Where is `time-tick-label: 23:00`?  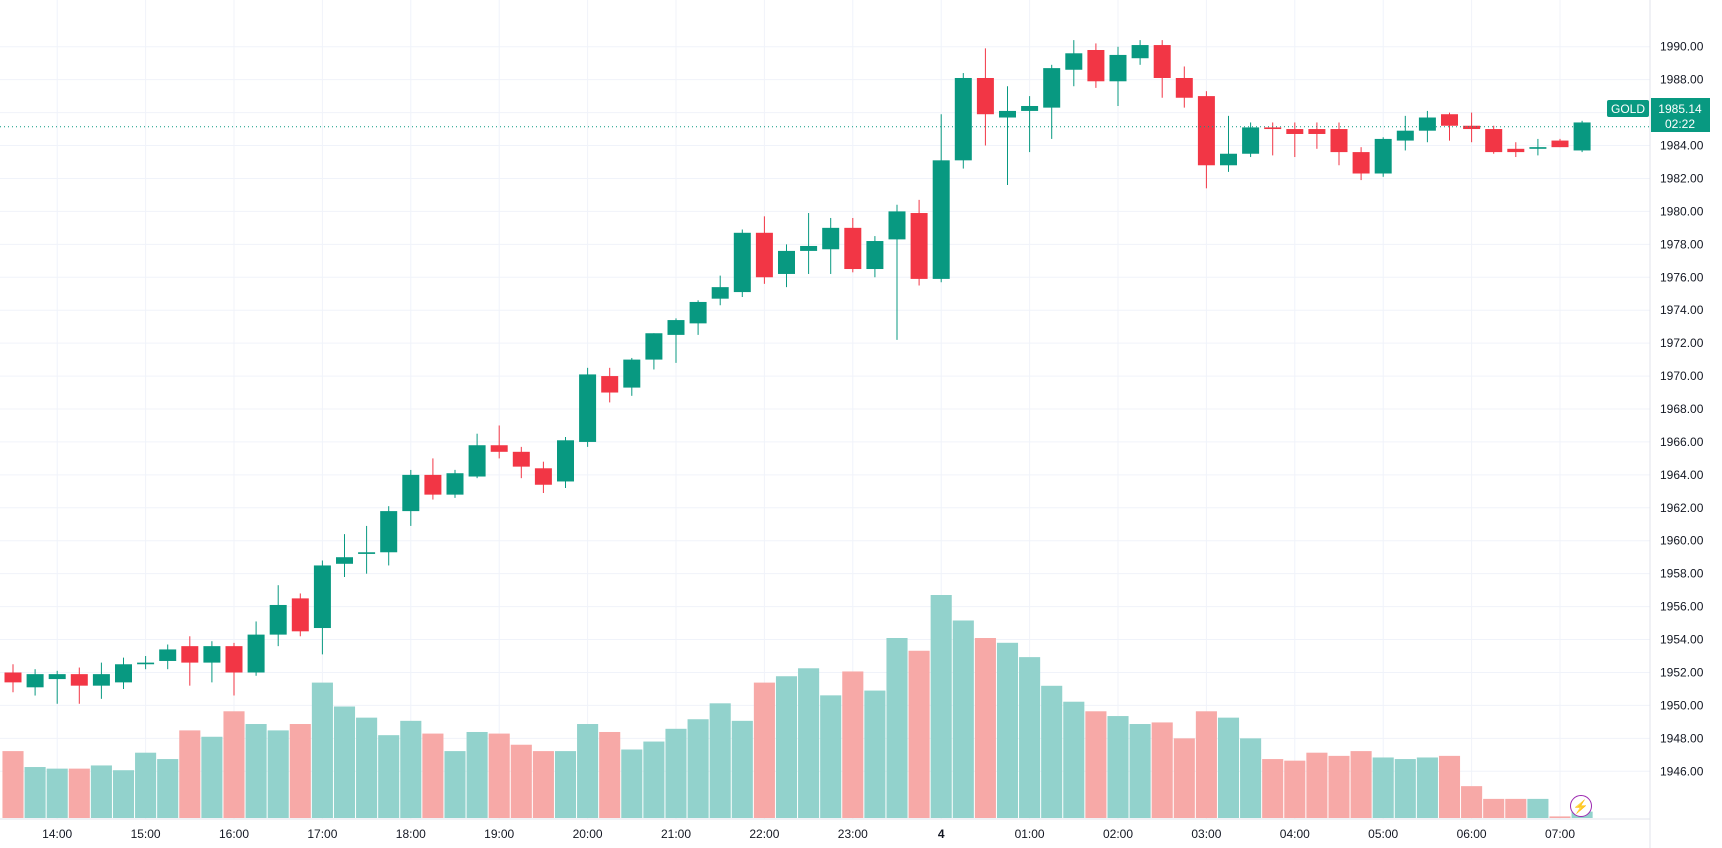
time-tick-label: 23:00 is located at coordinates (853, 834).